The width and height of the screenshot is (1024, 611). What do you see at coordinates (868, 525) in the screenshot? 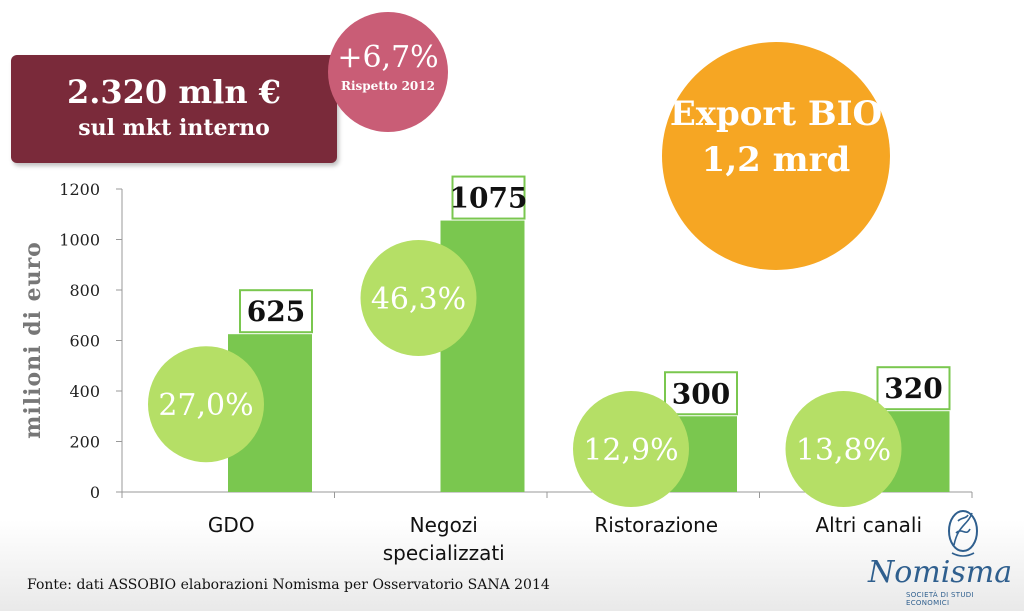
I see `category-label: Altri canali` at bounding box center [868, 525].